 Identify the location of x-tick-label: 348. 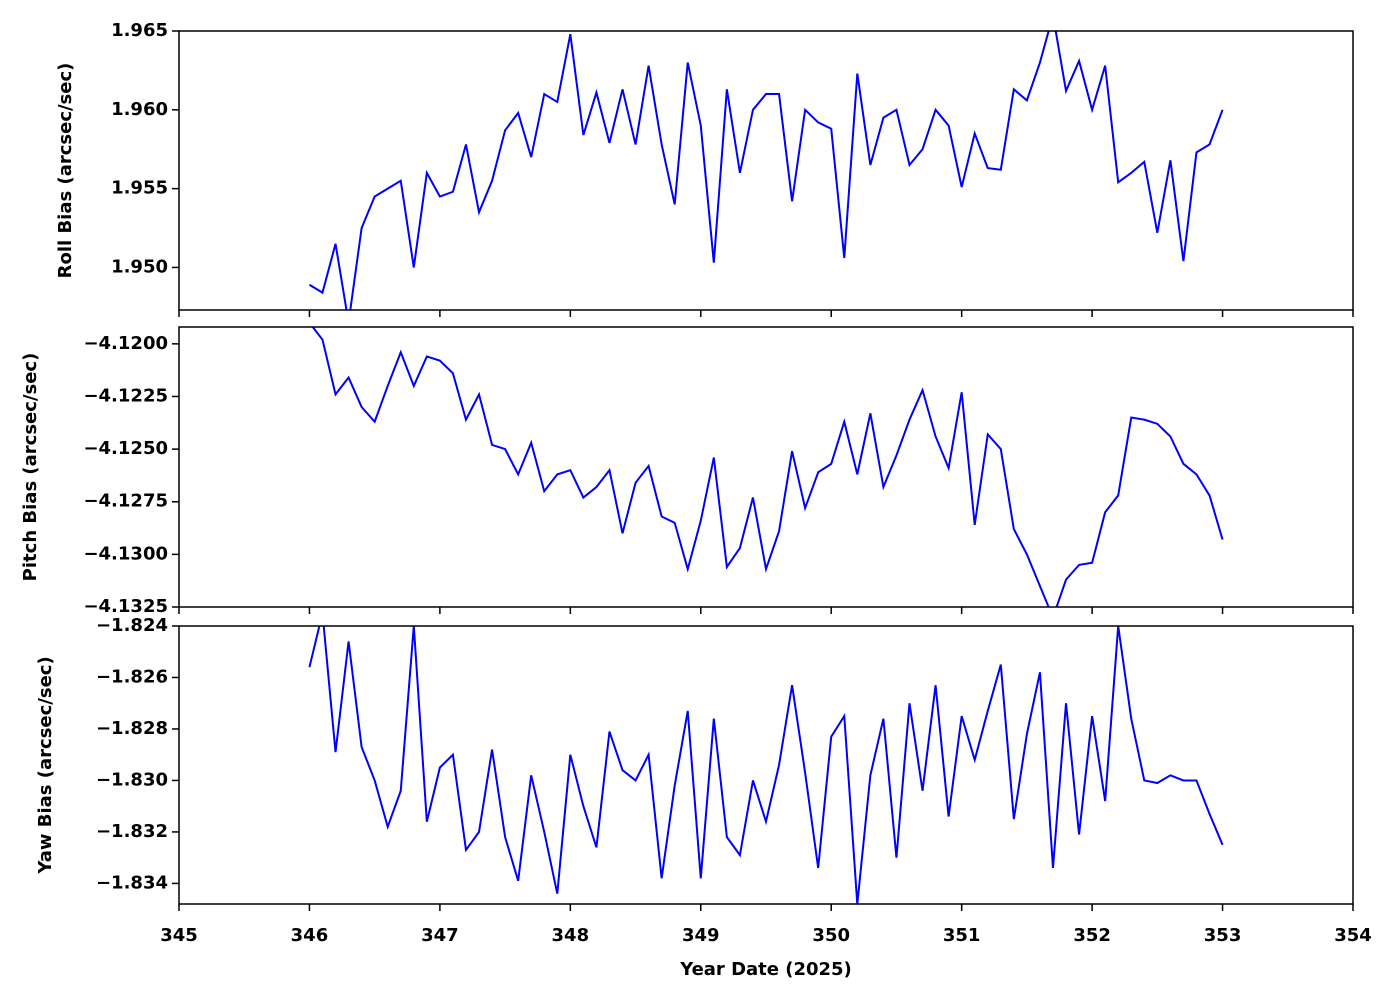
(571, 935).